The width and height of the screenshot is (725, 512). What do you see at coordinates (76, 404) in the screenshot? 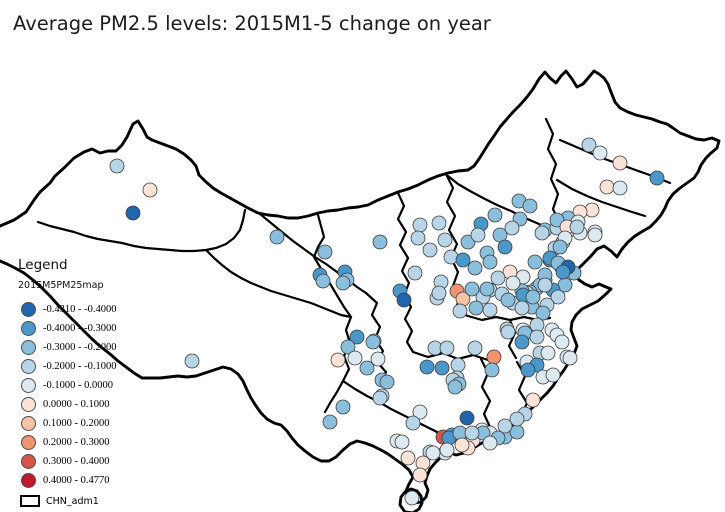
I see `legend-class-label: 0.0000 - 0.1000` at bounding box center [76, 404].